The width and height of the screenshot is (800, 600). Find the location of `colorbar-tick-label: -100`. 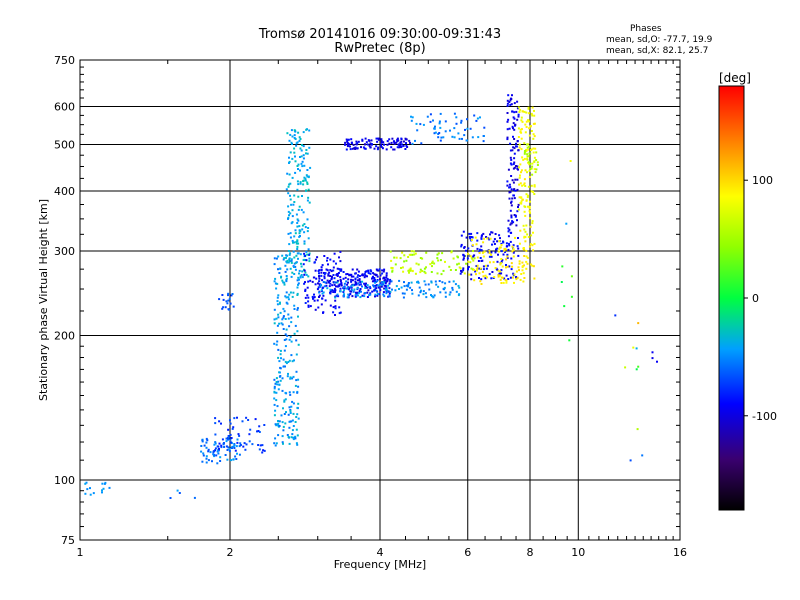

colorbar-tick-label: -100 is located at coordinates (764, 416).